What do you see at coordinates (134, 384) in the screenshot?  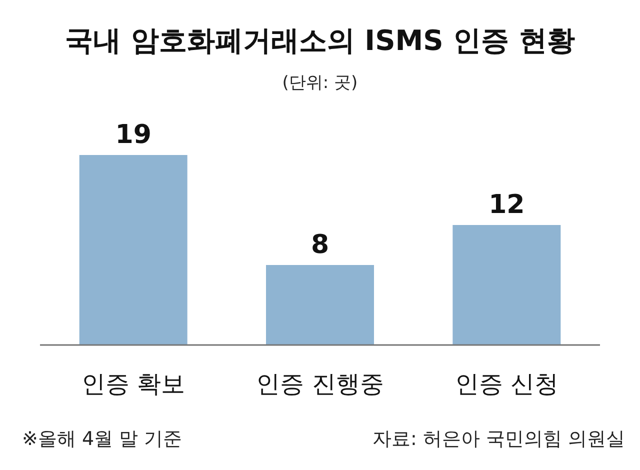 I see `x-tick-label: 인증 확보` at bounding box center [134, 384].